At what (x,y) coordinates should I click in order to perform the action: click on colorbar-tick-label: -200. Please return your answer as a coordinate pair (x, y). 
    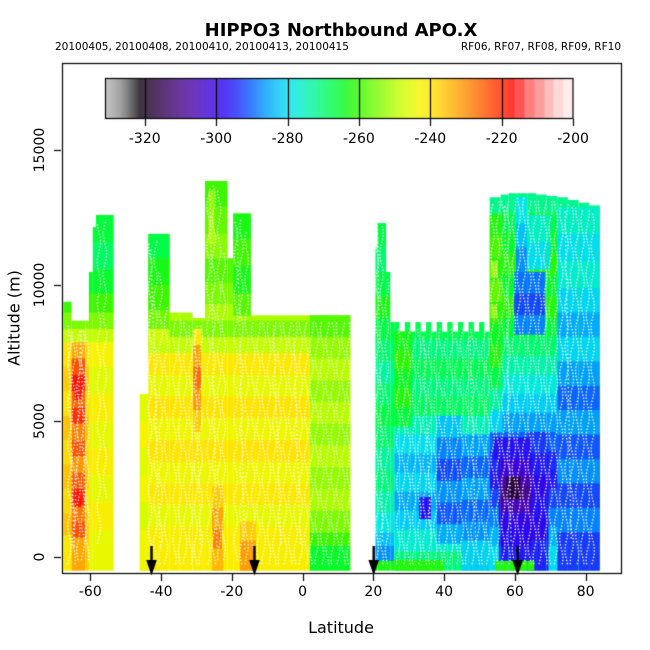
    Looking at the image, I should click on (573, 139).